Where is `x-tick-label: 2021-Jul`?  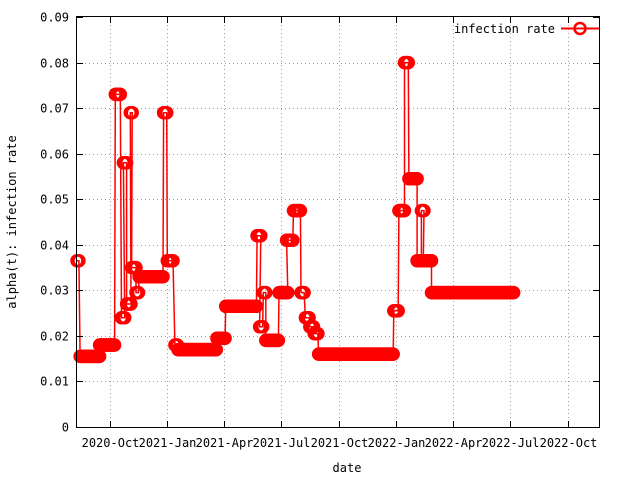 x-tick-label: 2021-Jul is located at coordinates (282, 443).